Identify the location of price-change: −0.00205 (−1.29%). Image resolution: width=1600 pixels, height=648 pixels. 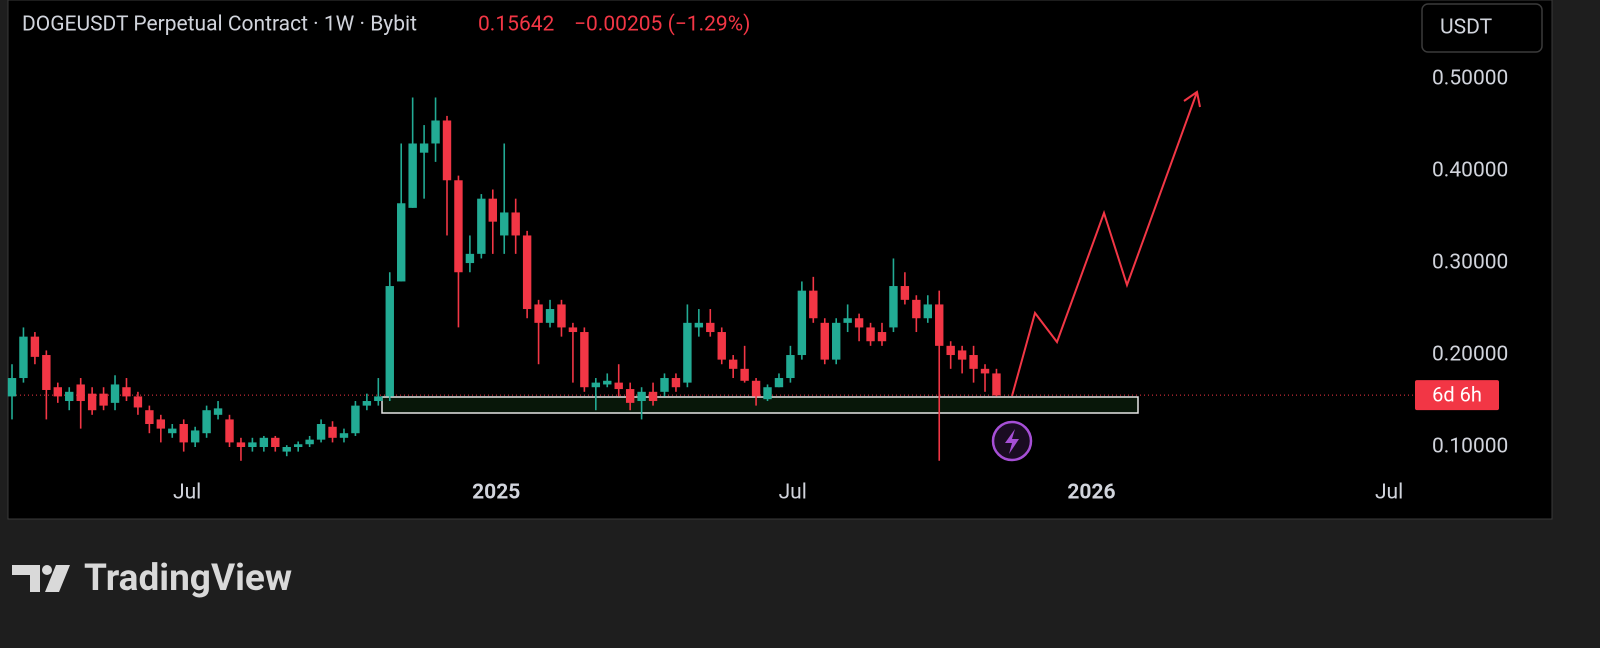
(662, 25).